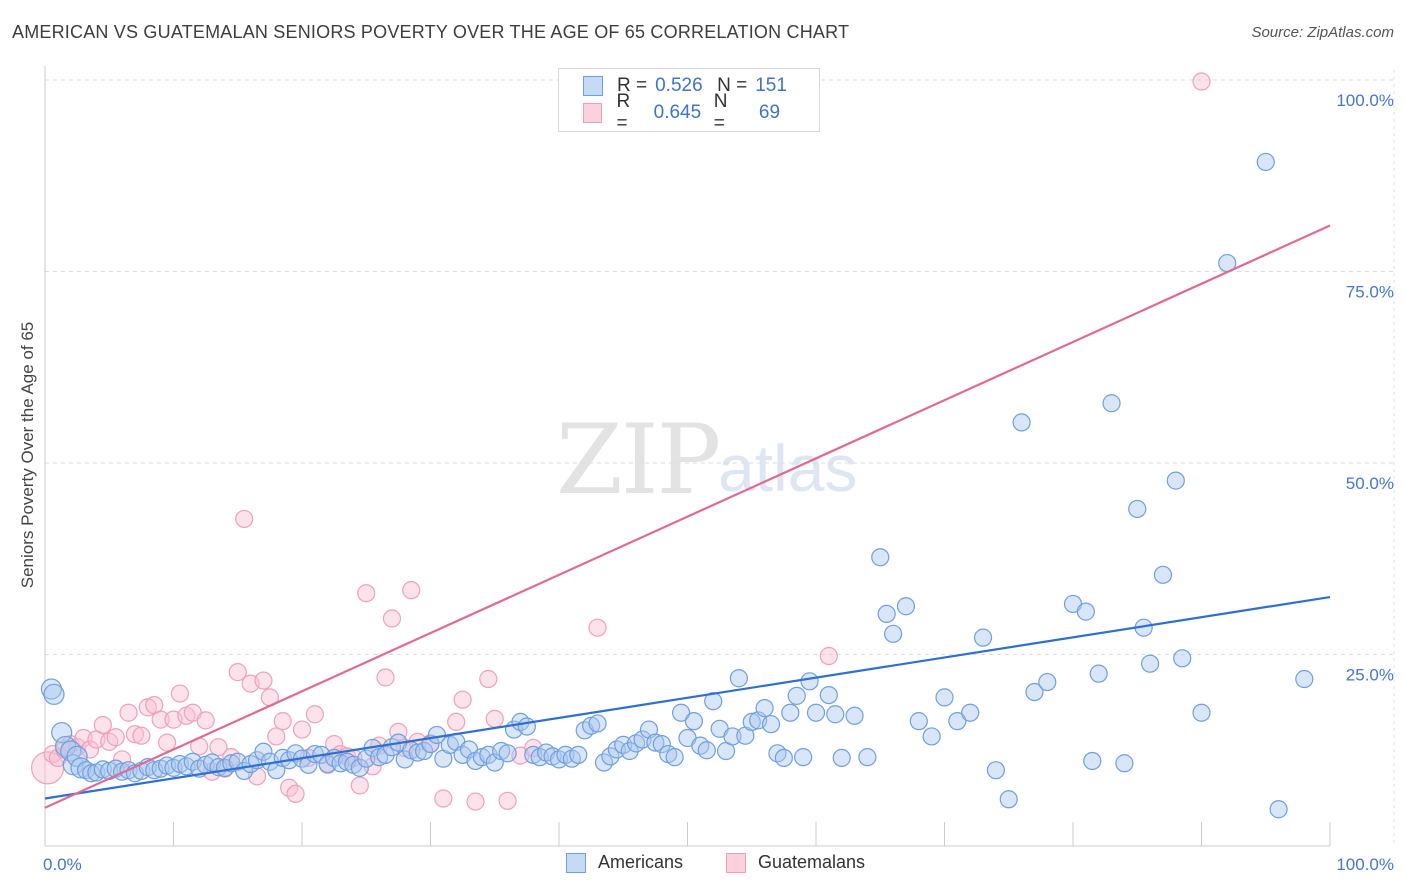 The height and width of the screenshot is (892, 1406). Describe the element at coordinates (1370, 292) in the screenshot. I see `y-tick-label: 75.0%` at that location.